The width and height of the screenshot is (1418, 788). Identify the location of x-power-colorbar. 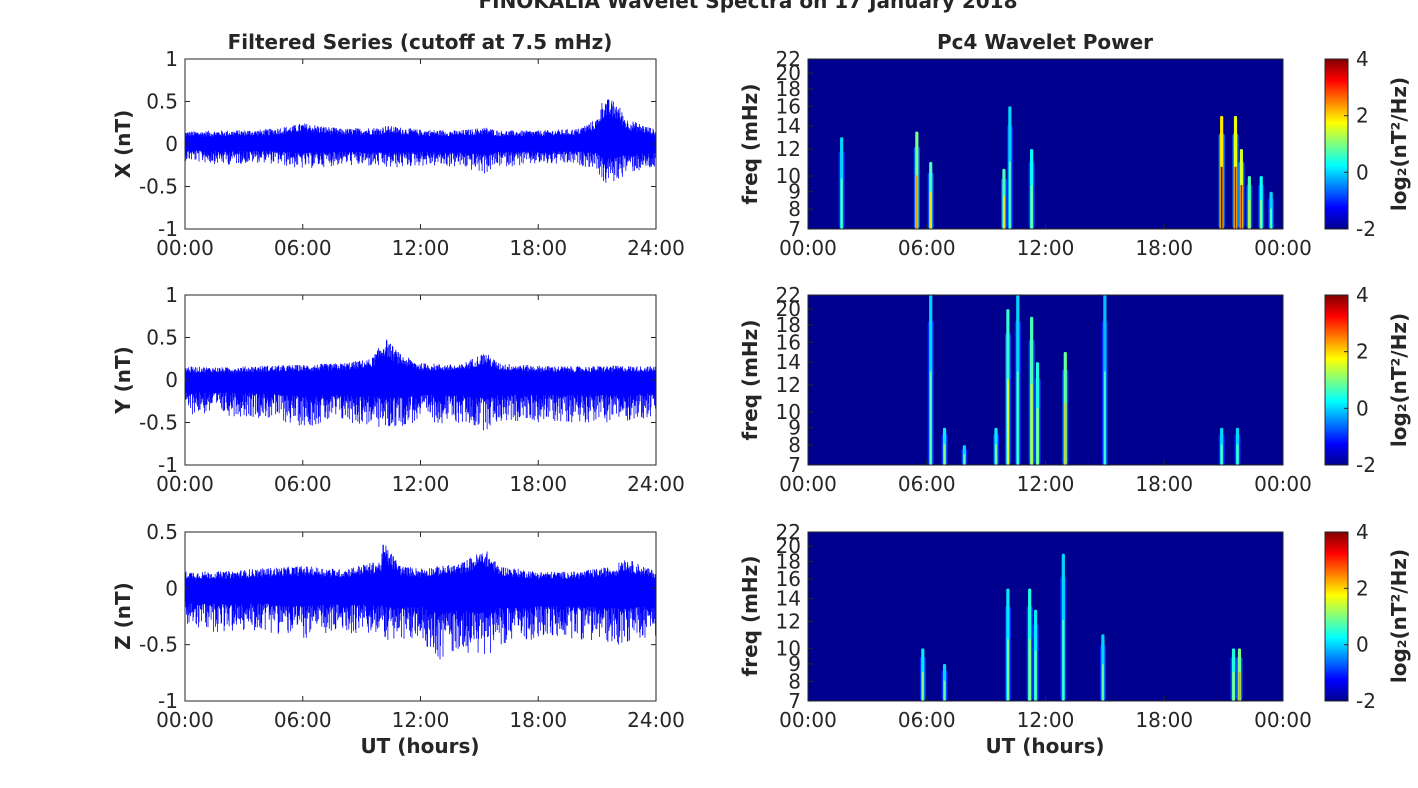
(1336, 144).